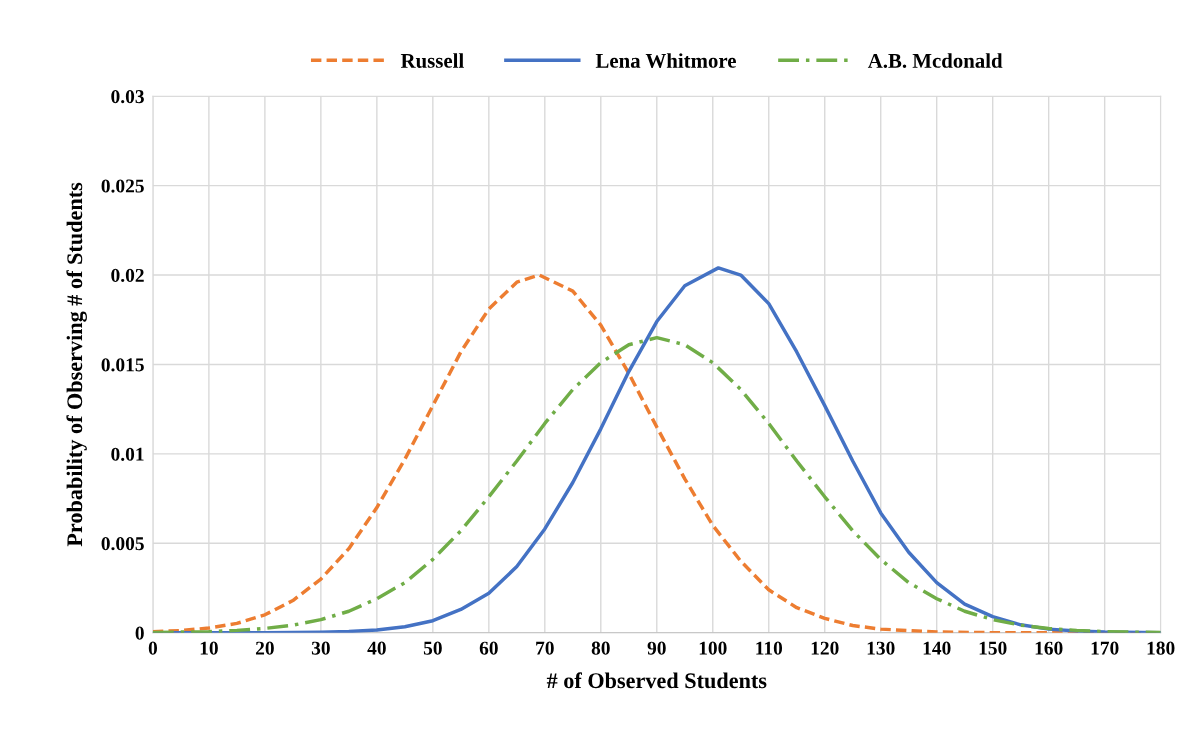  I want to click on x-tick-label: 120, so click(825, 648).